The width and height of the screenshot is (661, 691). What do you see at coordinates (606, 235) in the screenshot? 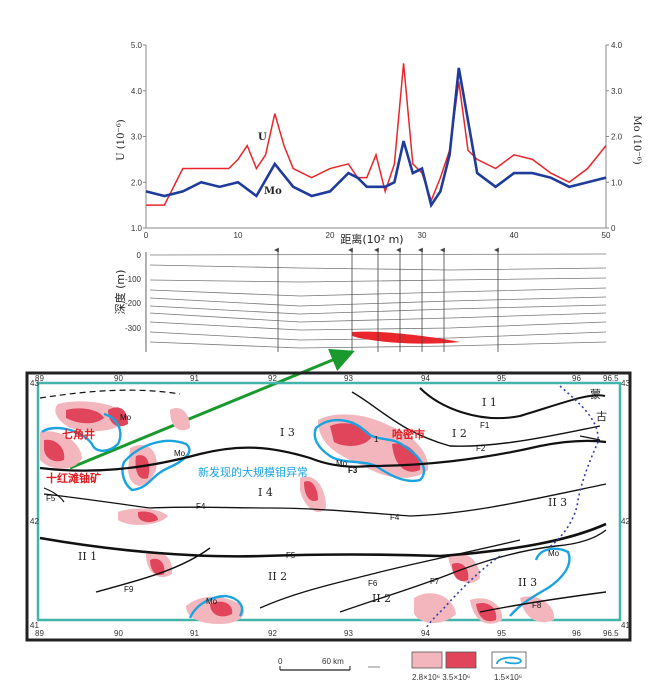
I see `x-tick-label: 50` at bounding box center [606, 235].